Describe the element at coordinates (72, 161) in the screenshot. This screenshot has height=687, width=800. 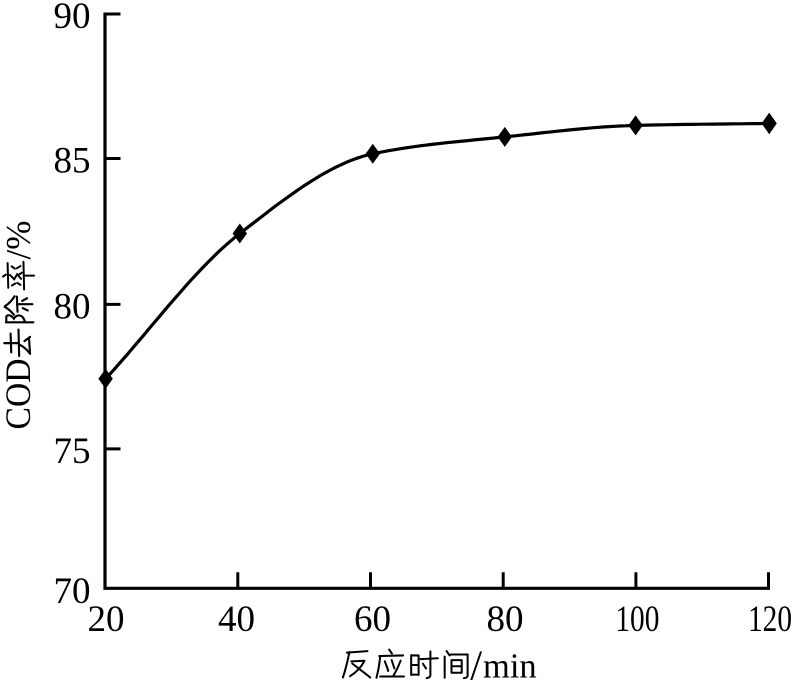
I see `svg-text: 85` at that location.